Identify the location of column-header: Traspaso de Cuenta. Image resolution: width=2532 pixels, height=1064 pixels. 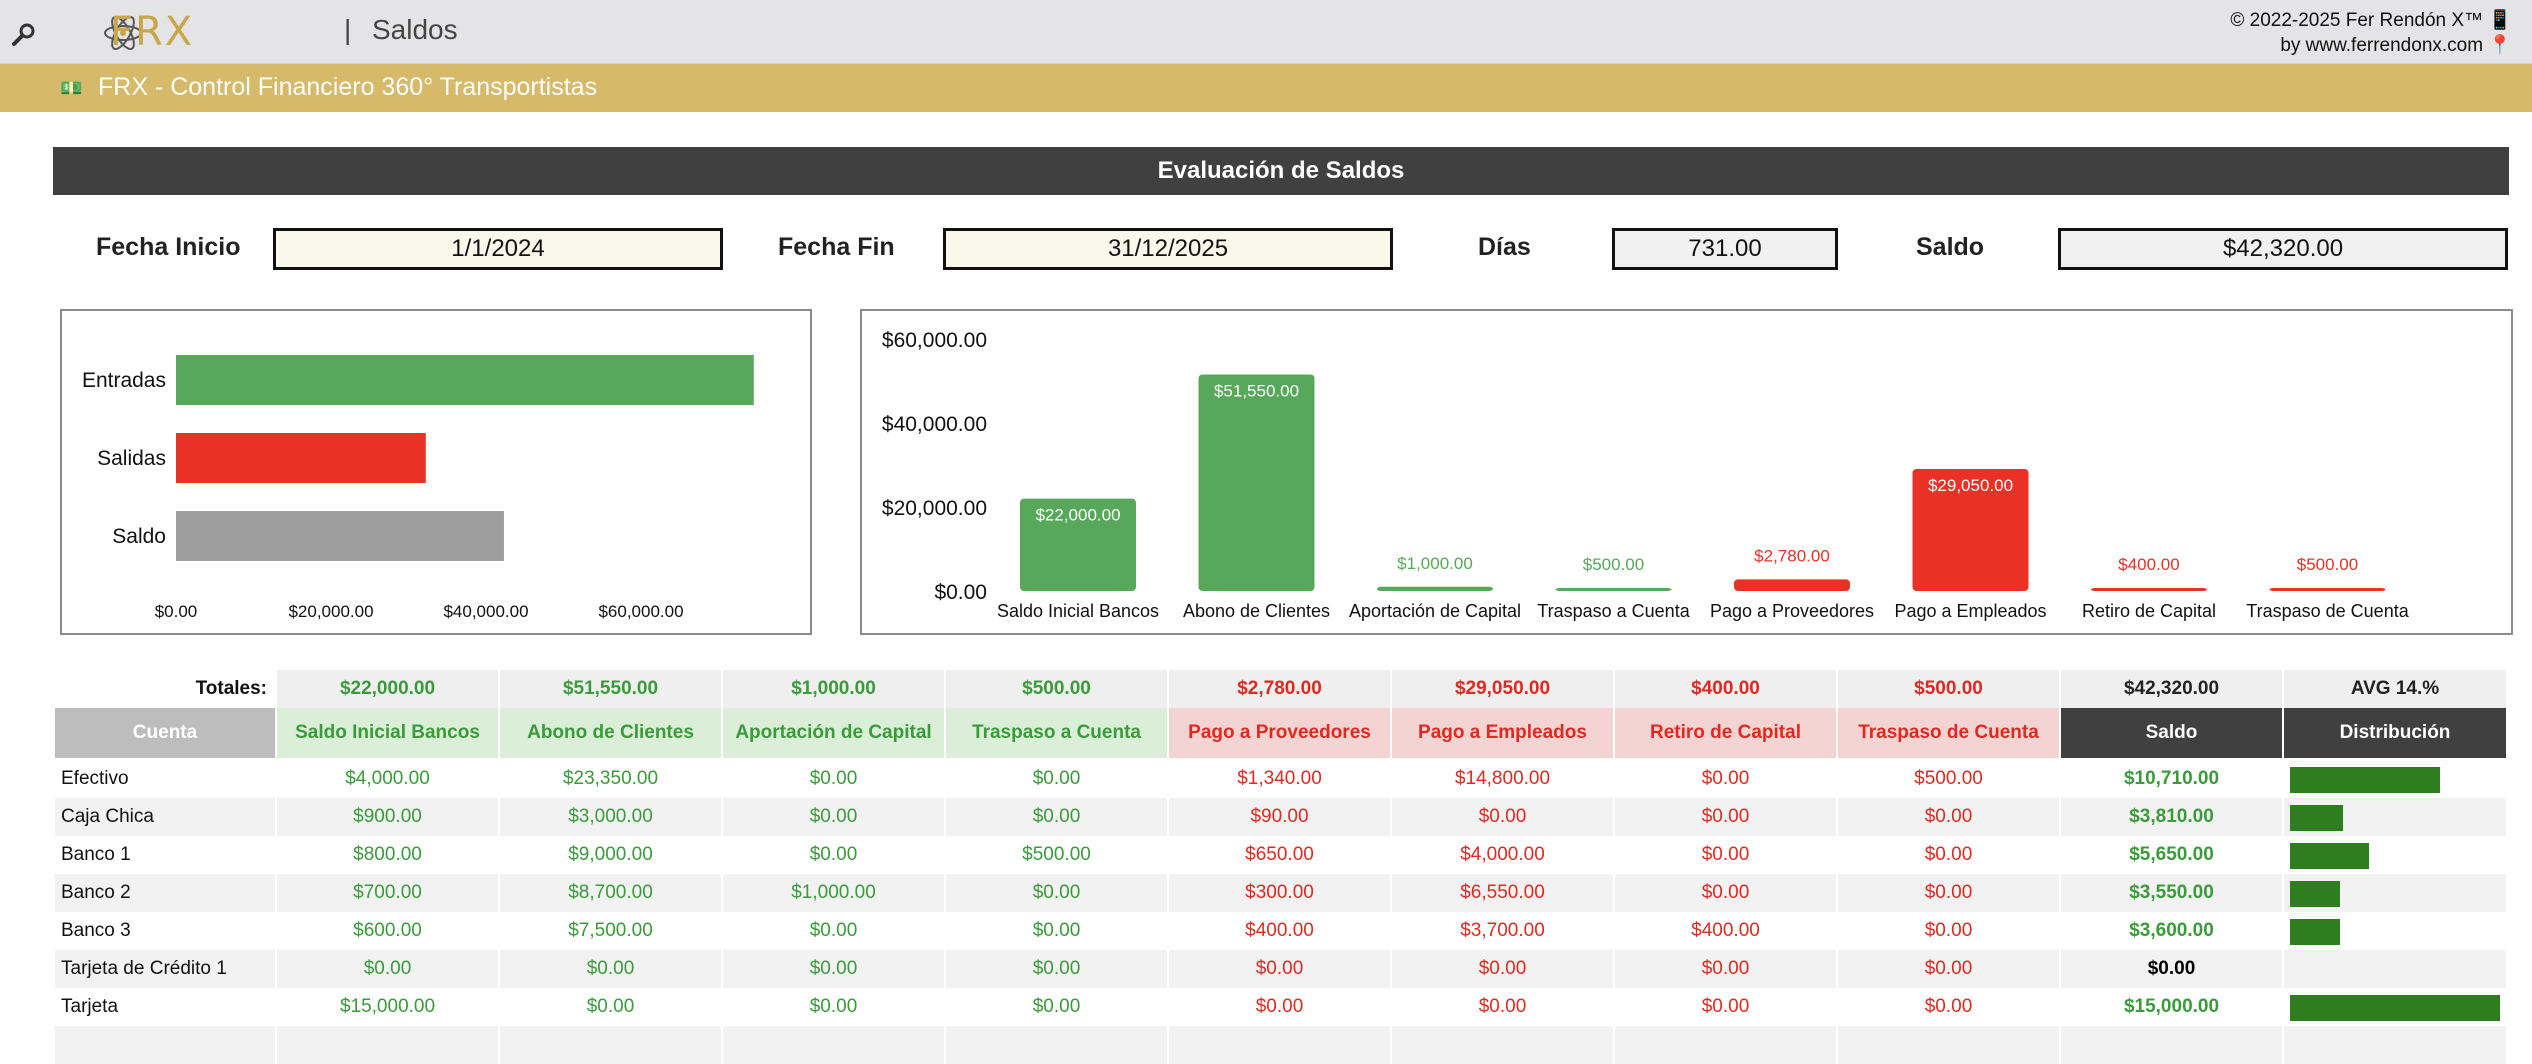
(1949, 733).